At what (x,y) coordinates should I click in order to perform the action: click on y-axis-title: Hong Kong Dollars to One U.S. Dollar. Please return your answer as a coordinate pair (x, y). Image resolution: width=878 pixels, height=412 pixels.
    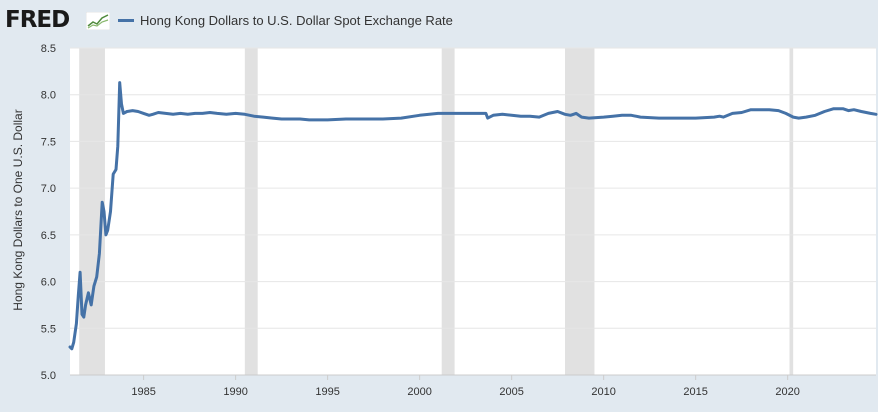
    Looking at the image, I should click on (18, 209).